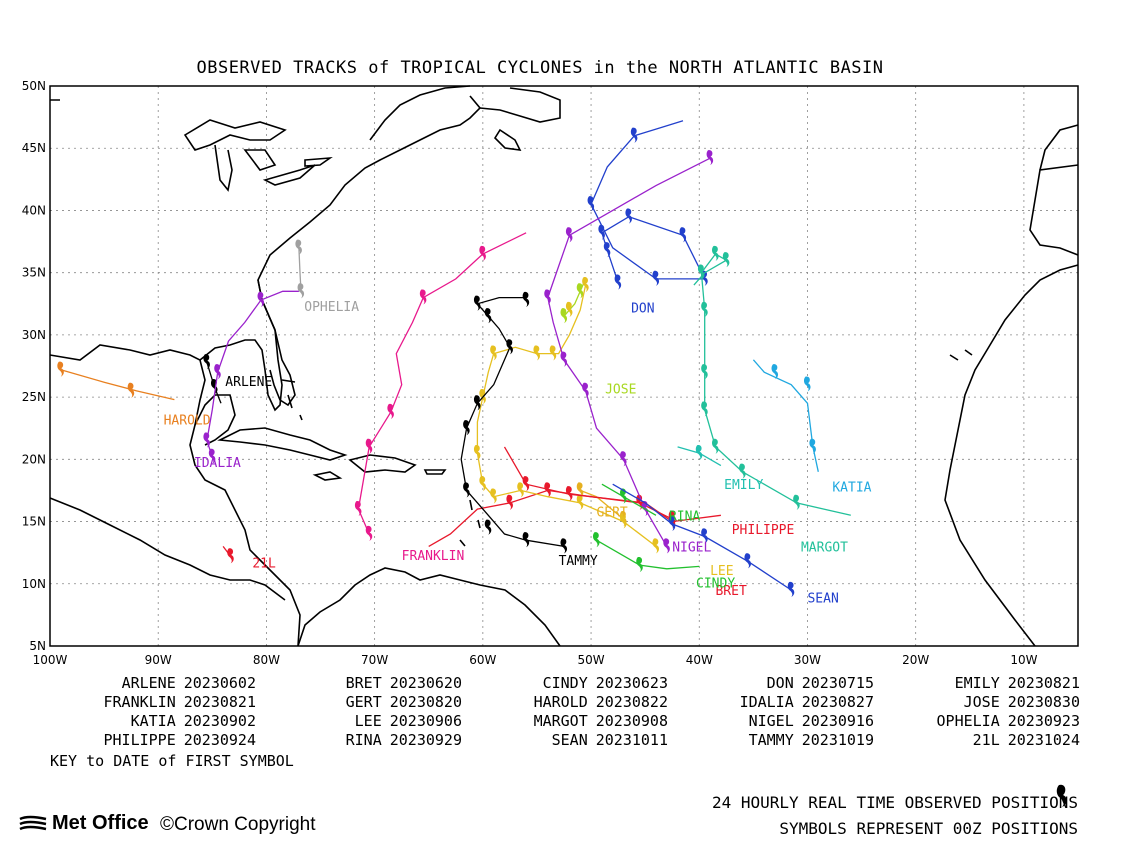  Describe the element at coordinates (300, 269) in the screenshot. I see `storm-track-ophelia` at that location.